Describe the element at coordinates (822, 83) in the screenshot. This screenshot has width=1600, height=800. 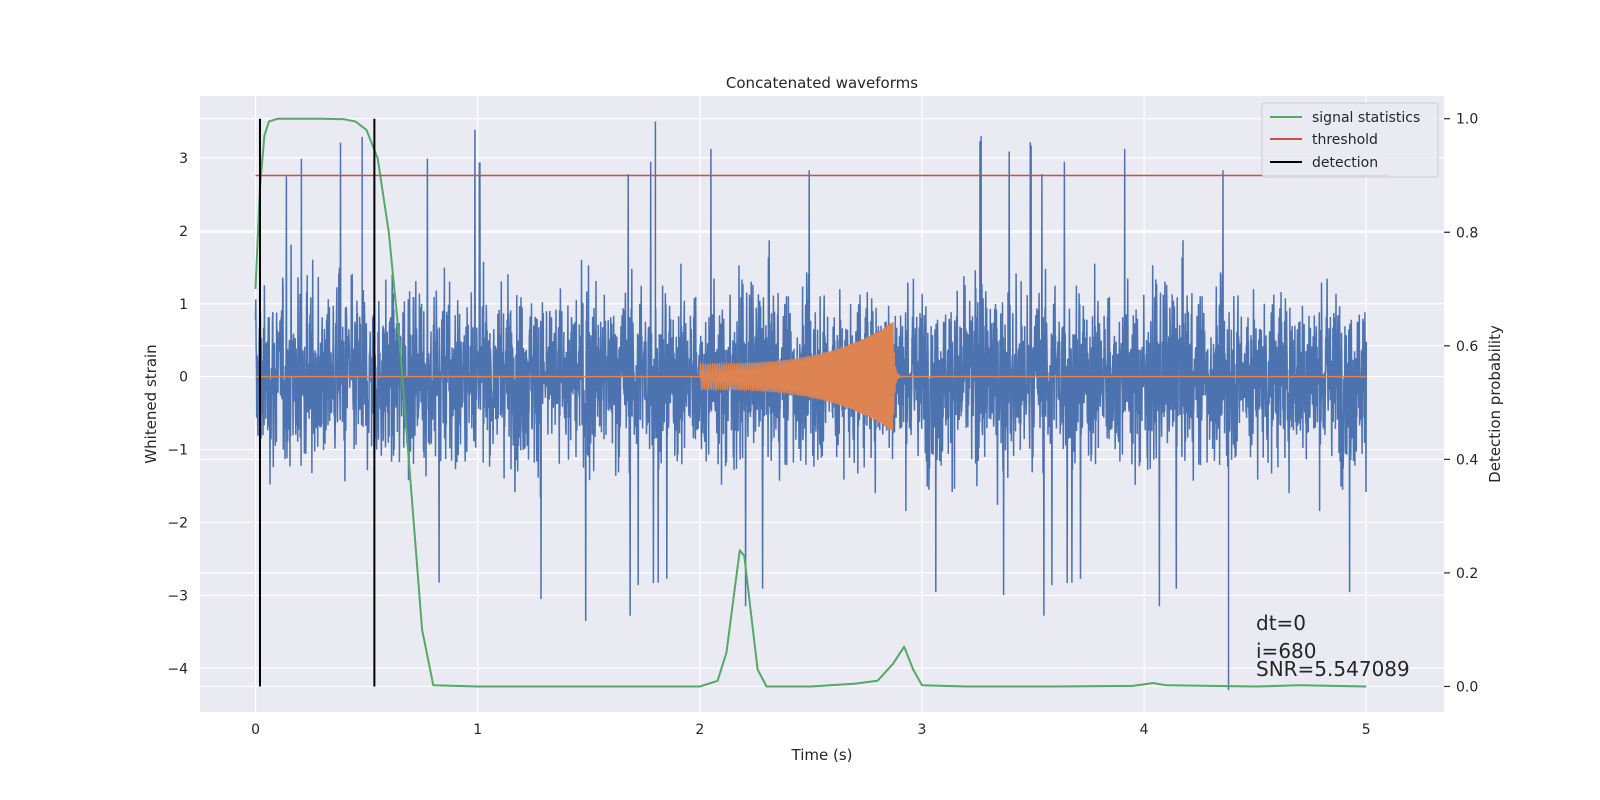
I see `chart-title: Concatenated waveforms` at that location.